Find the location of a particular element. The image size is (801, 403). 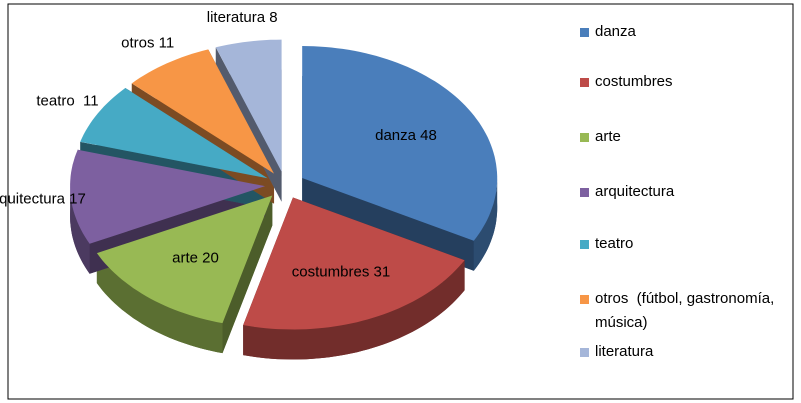

data-label: danza 48 is located at coordinates (406, 135).